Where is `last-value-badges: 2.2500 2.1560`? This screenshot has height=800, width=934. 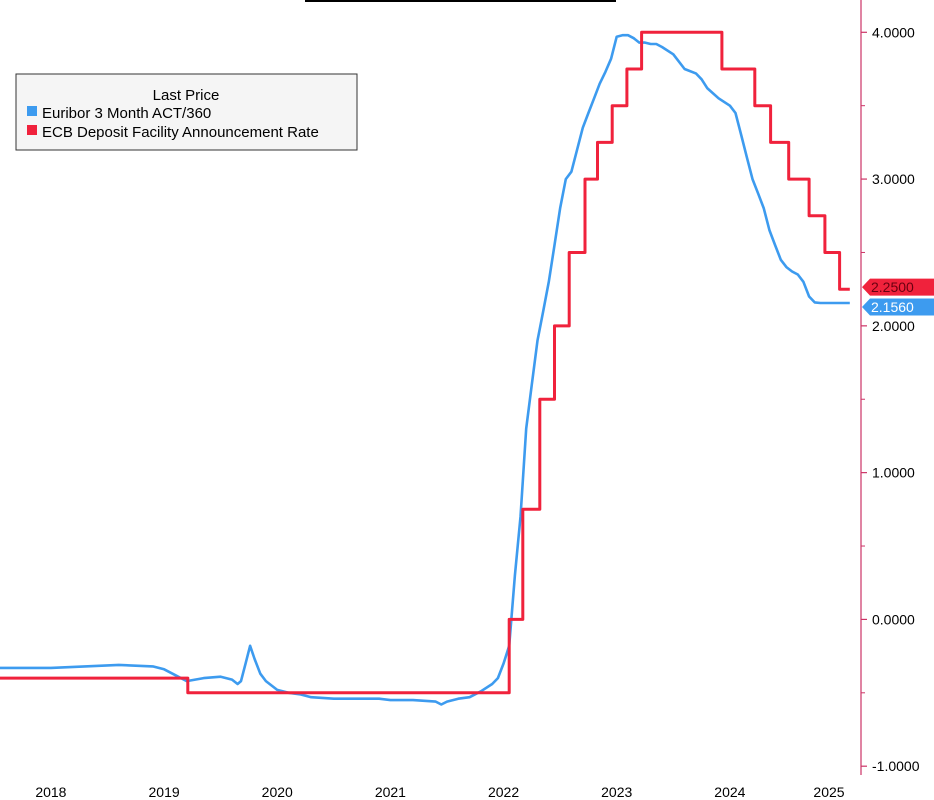
last-value-badges: 2.2500 2.1560 is located at coordinates (898, 297).